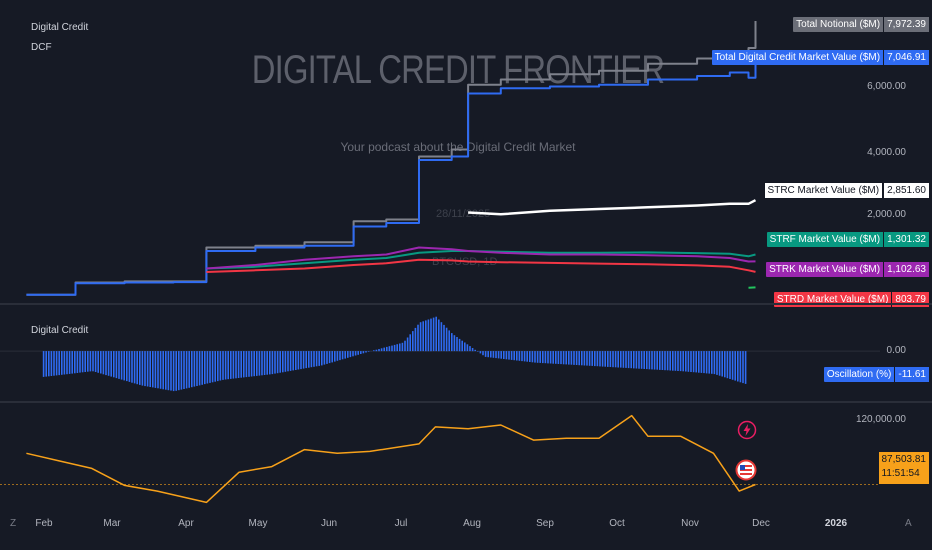 Image resolution: width=932 pixels, height=550 pixels. Describe the element at coordinates (13, 523) in the screenshot. I see `zoom-icon: Z` at that location.